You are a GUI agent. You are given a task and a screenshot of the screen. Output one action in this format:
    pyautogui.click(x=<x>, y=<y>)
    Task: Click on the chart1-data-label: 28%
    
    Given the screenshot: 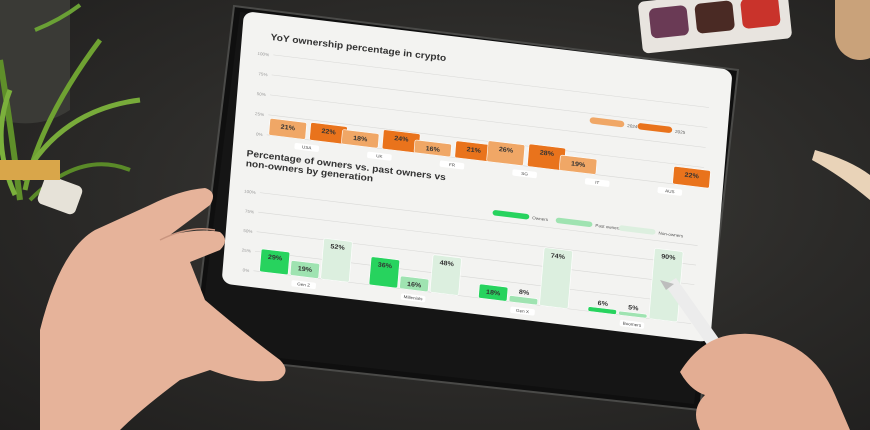 What is the action you would take?
    pyautogui.click(x=546, y=154)
    